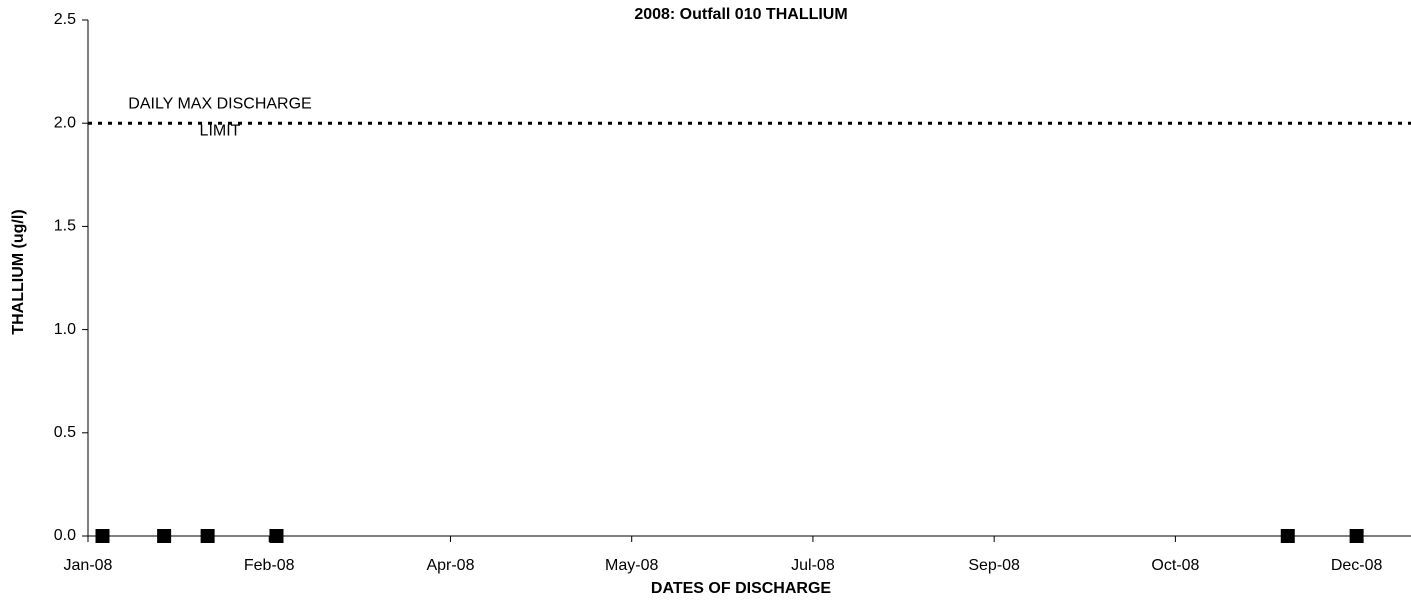 The height and width of the screenshot is (600, 1411). I want to click on y-tick-label: 0.0, so click(65, 535).